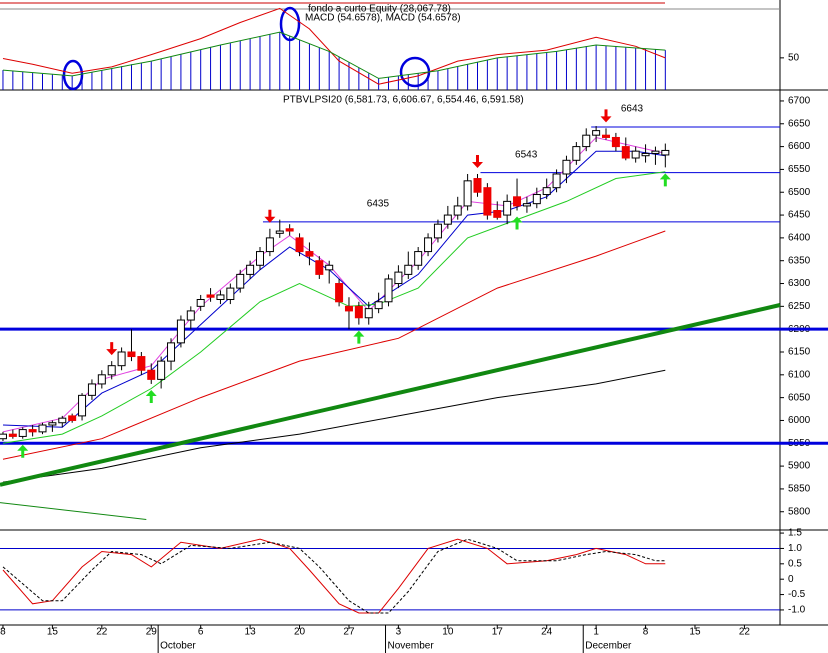  I want to click on x-tick-label: 8, so click(3, 632).